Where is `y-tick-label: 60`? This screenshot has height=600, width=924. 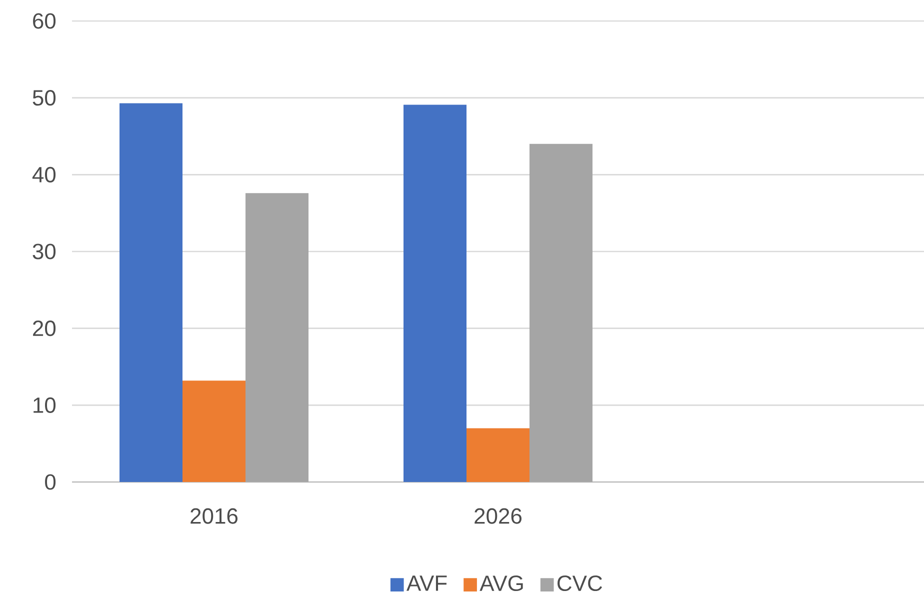
y-tick-label: 60 is located at coordinates (44, 21).